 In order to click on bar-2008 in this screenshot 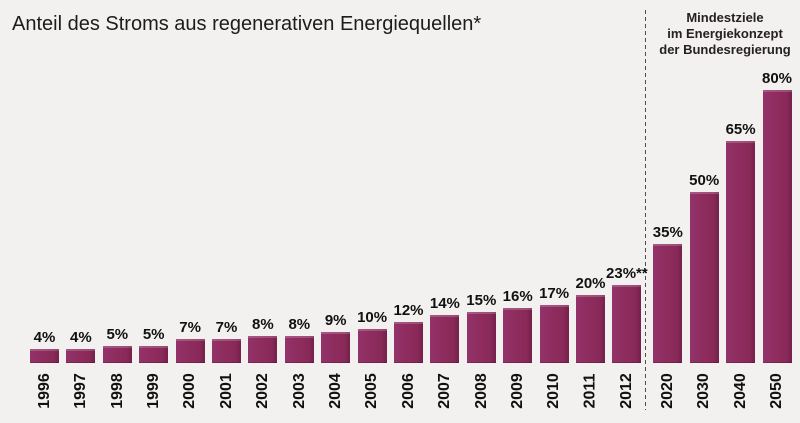, I will do `click(481, 337)`.